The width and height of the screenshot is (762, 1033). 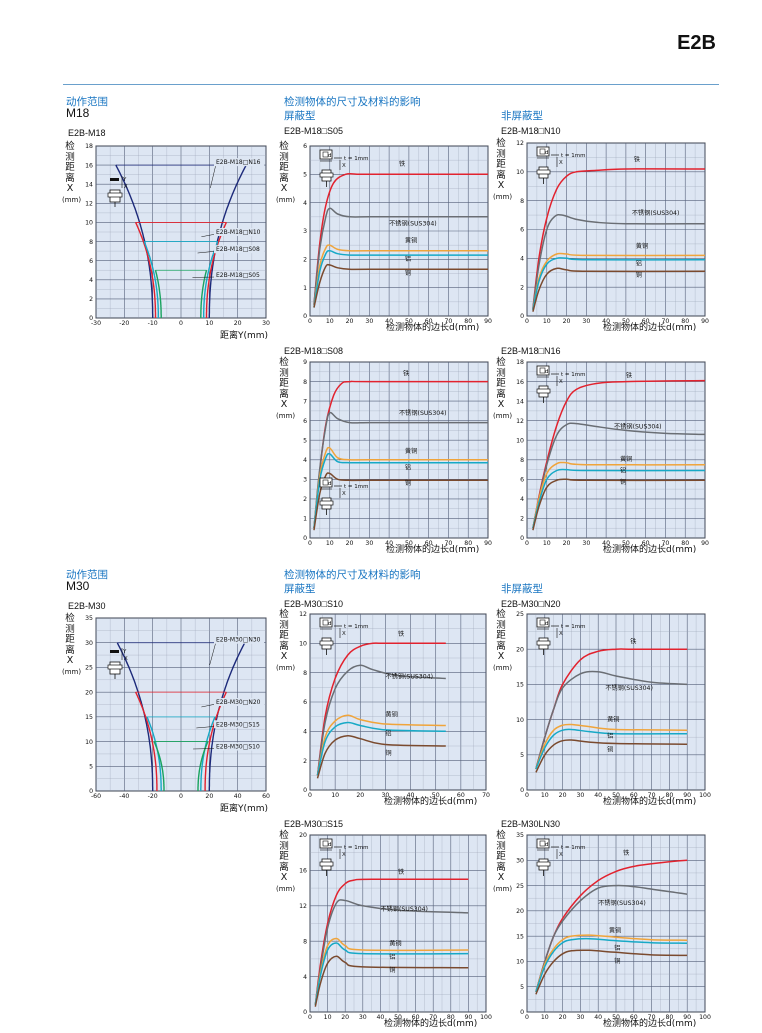 I want to click on x-tick-label: 90, so click(x=687, y=795).